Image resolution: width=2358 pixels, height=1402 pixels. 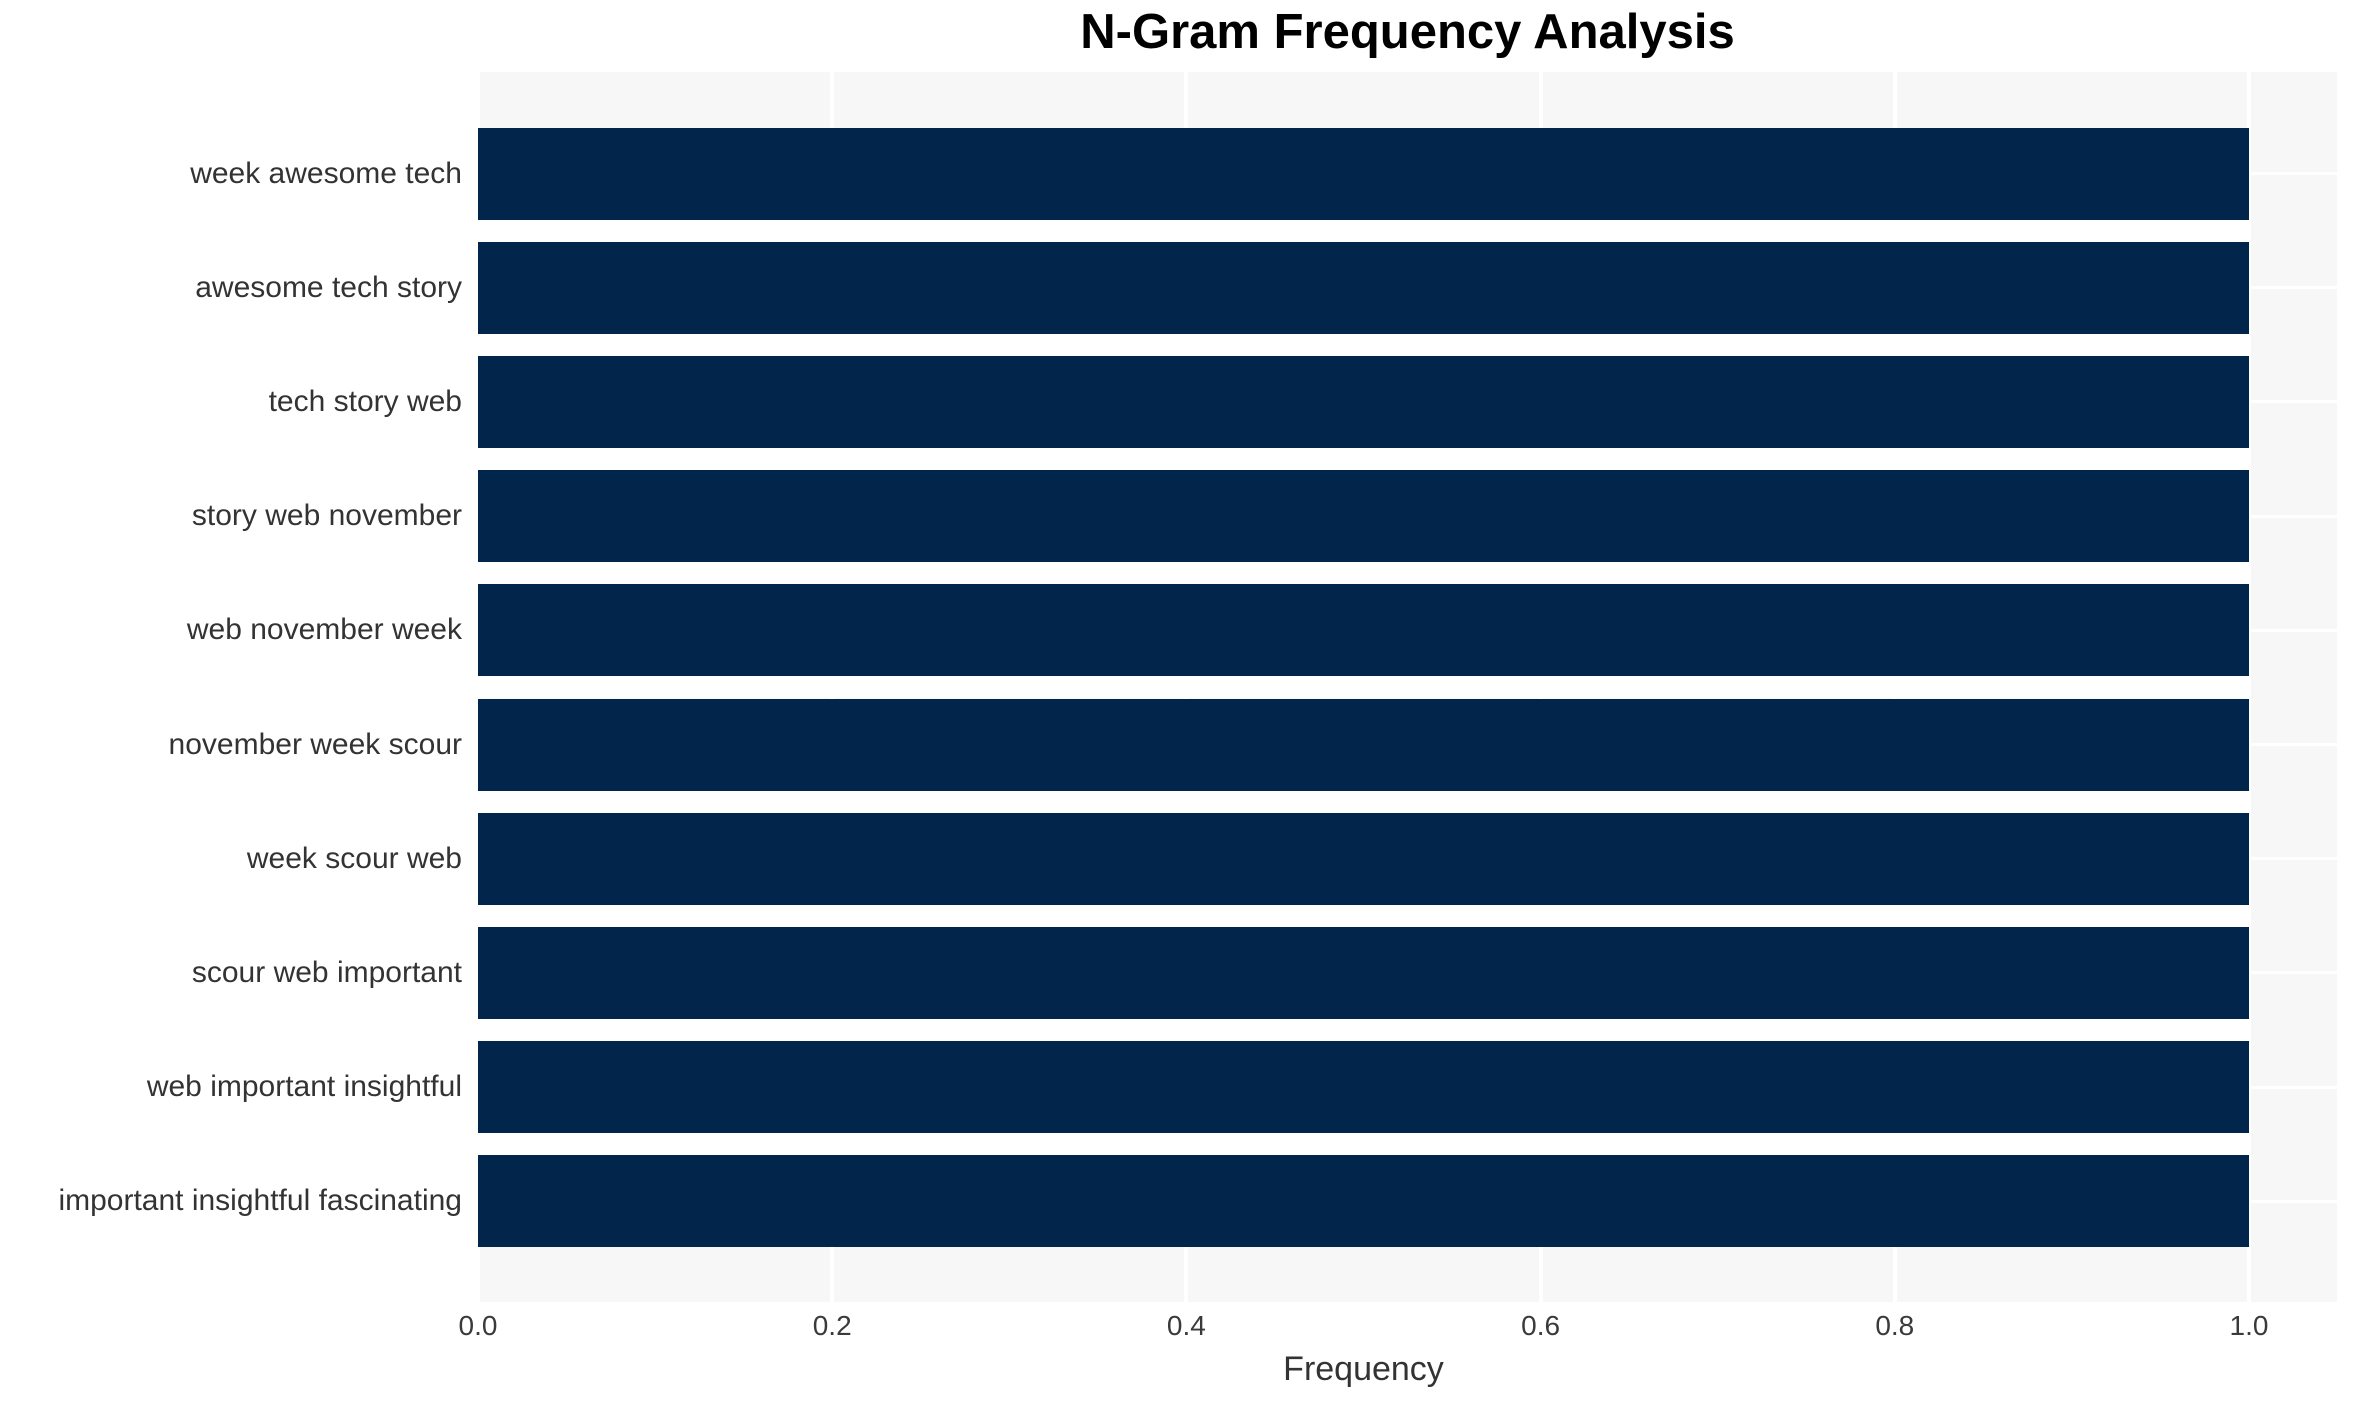 What do you see at coordinates (365, 401) in the screenshot?
I see `y-tick-label: tech story web` at bounding box center [365, 401].